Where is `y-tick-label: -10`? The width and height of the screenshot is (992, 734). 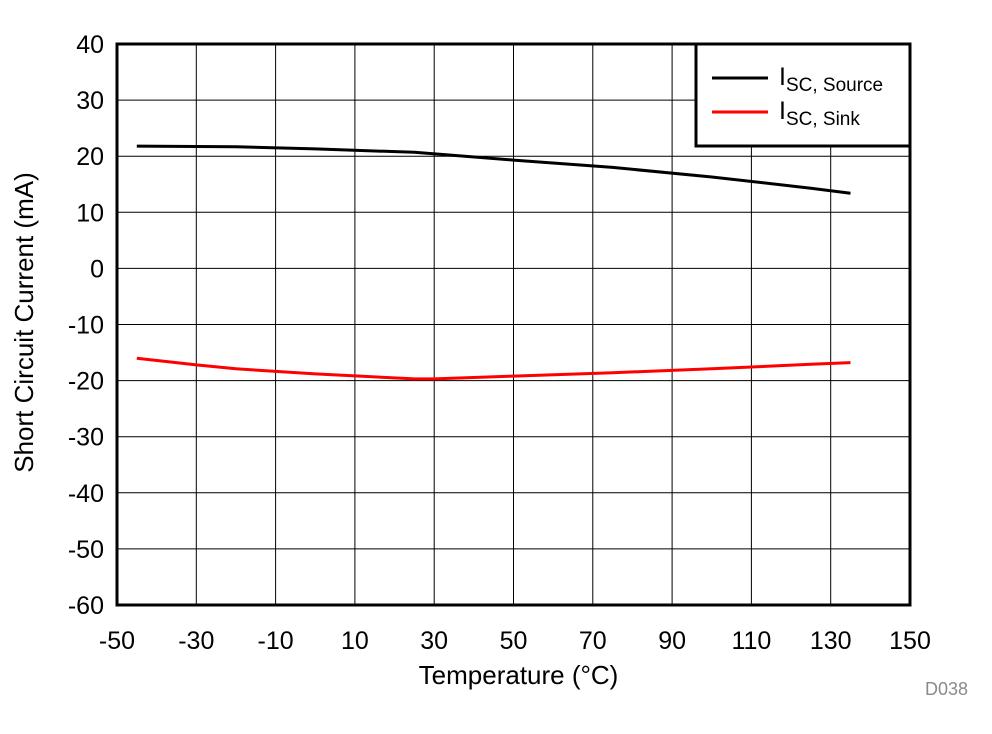
y-tick-label: -10 is located at coordinates (86, 326).